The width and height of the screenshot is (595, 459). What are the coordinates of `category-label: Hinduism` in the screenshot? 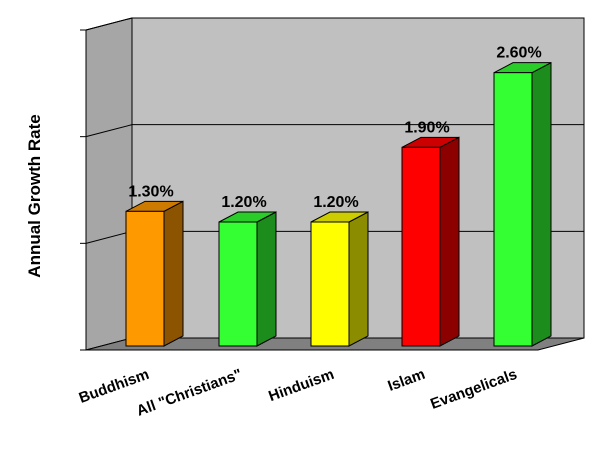 It's located at (301, 385).